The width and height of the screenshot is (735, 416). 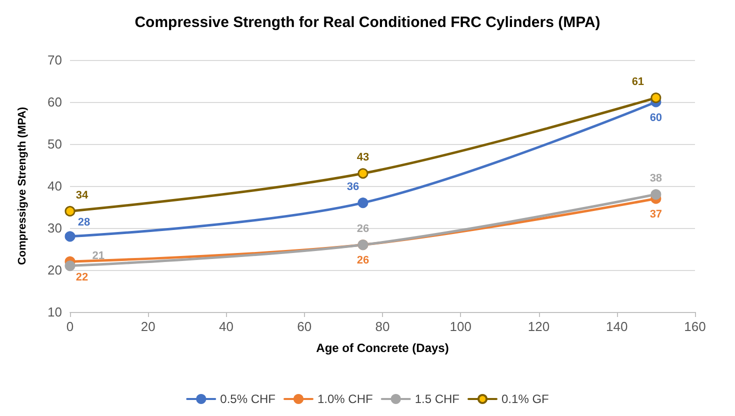 What do you see at coordinates (695, 326) in the screenshot?
I see `x-tick-label: 160` at bounding box center [695, 326].